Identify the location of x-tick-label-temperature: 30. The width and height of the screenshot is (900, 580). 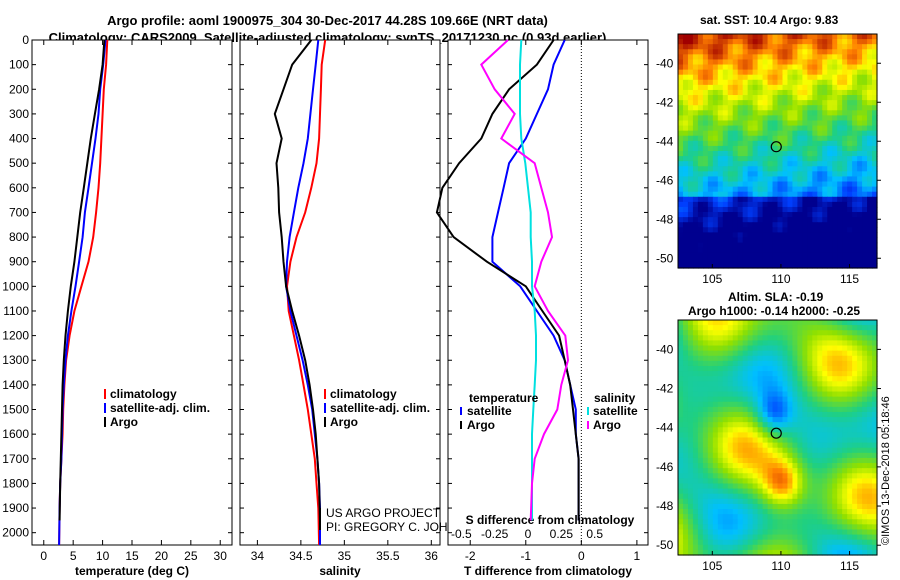
(221, 556).